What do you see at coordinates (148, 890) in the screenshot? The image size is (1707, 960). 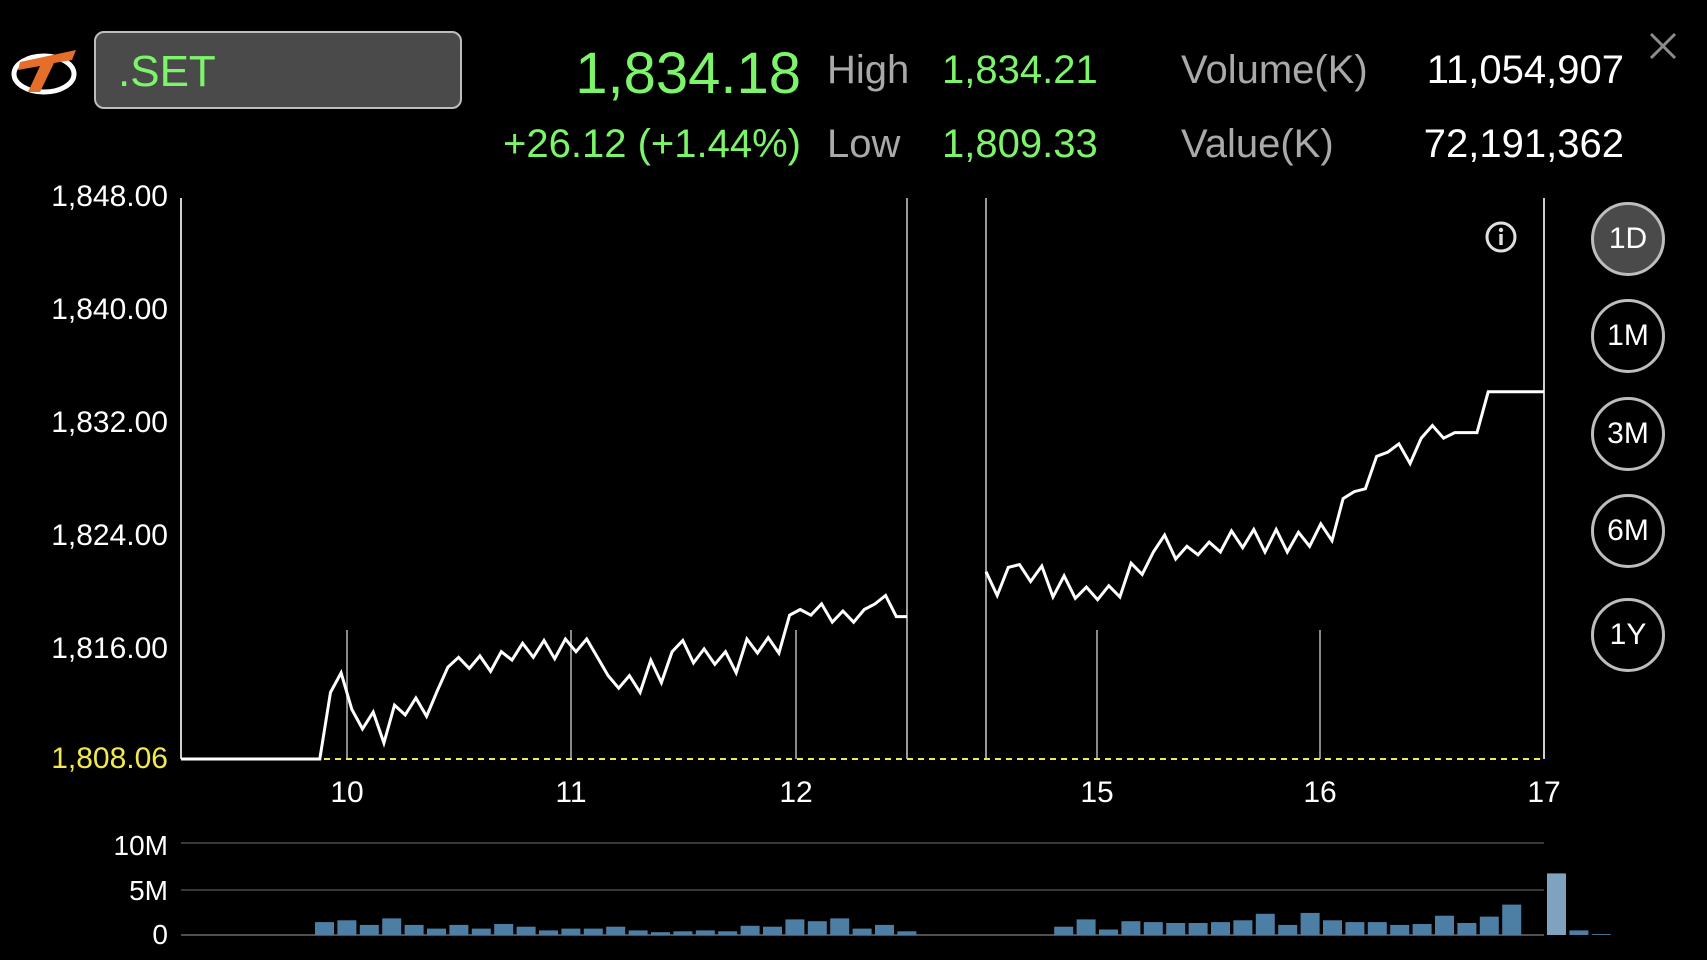 I see `volume-tick-label: 5M` at bounding box center [148, 890].